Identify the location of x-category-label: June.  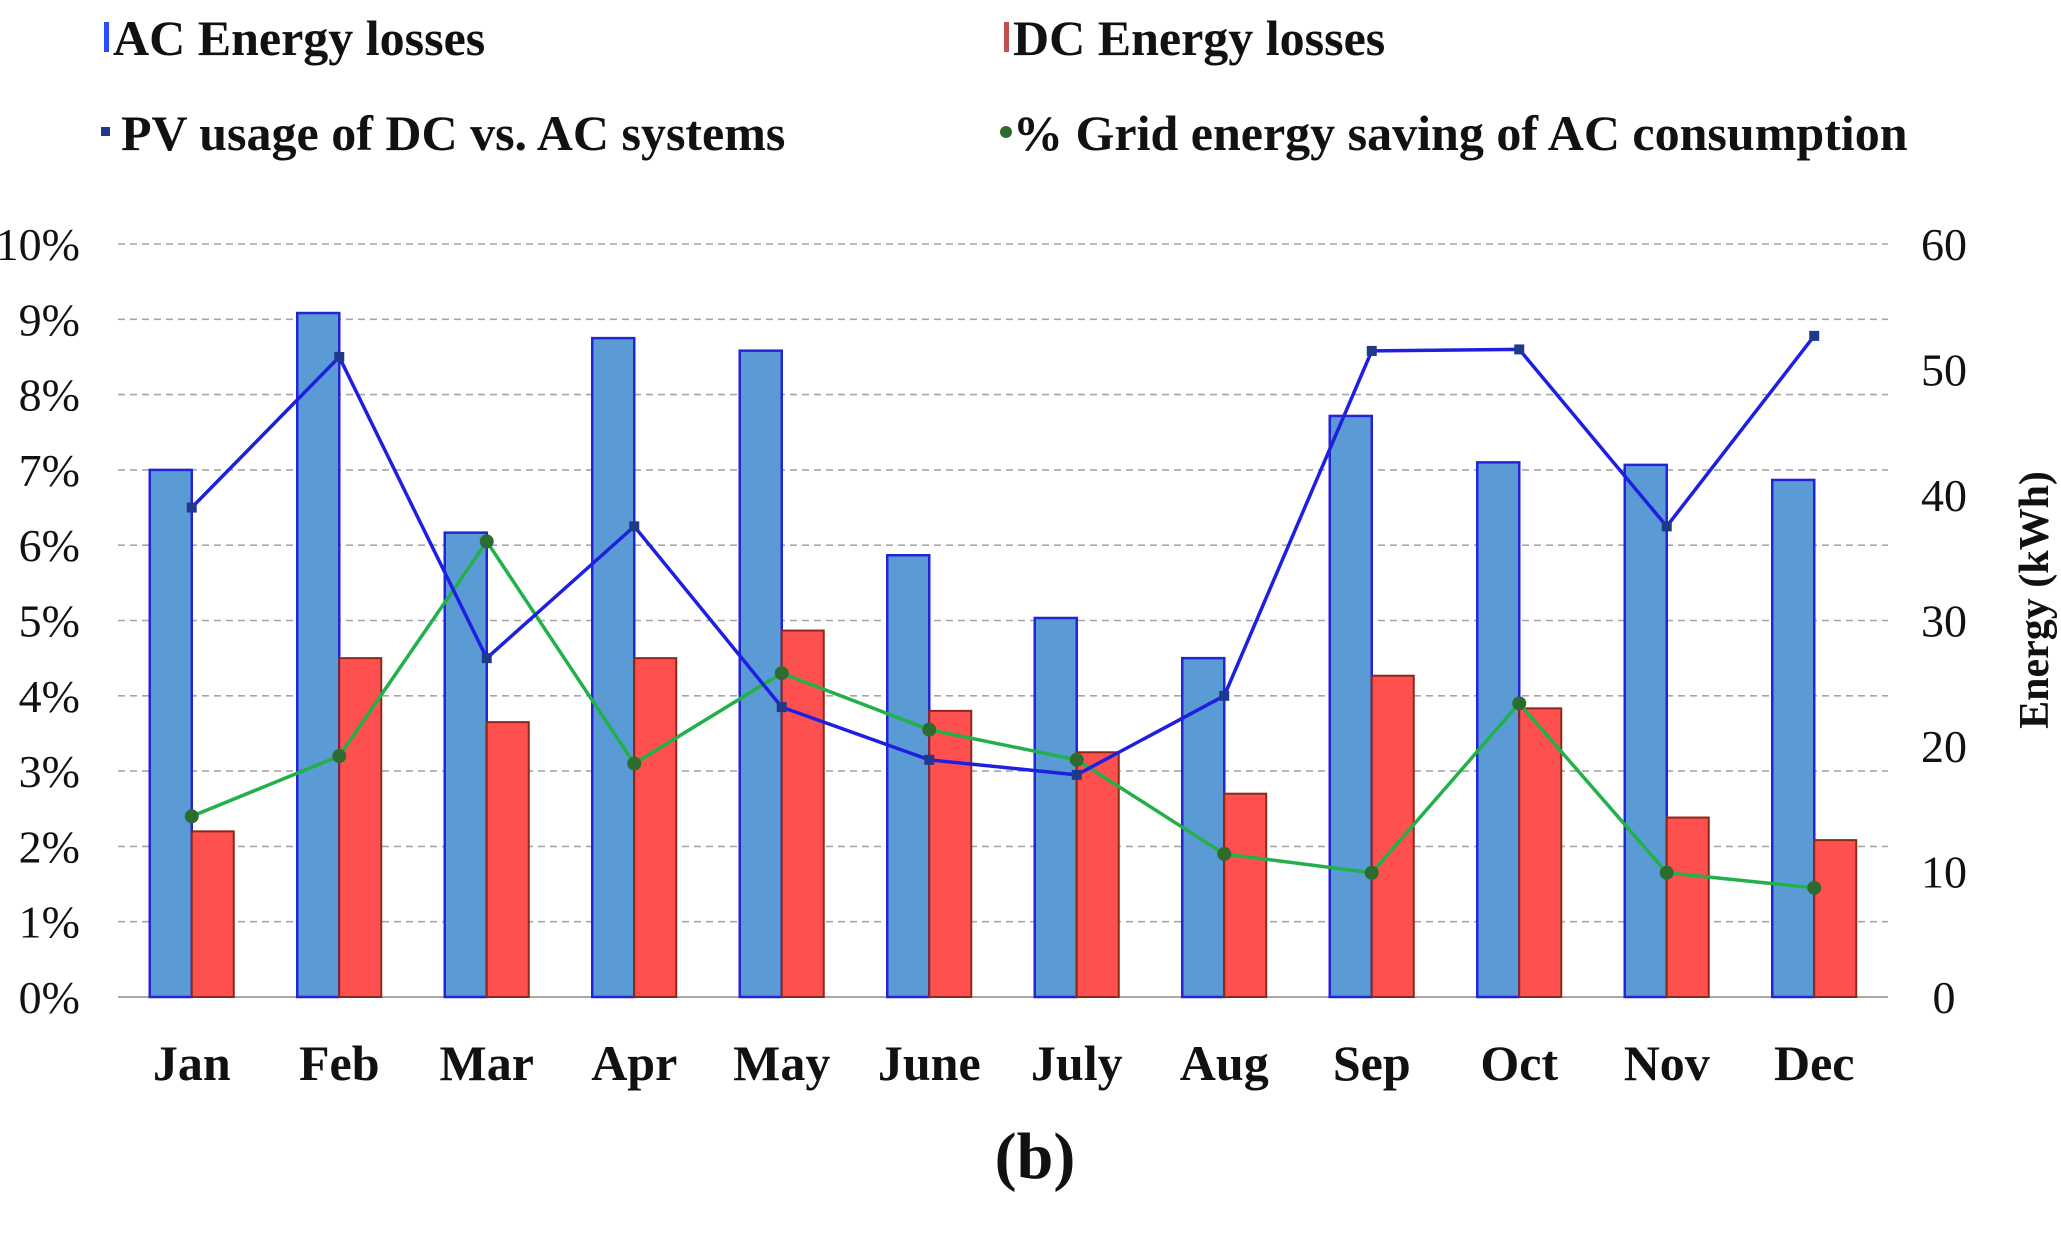
(929, 1063).